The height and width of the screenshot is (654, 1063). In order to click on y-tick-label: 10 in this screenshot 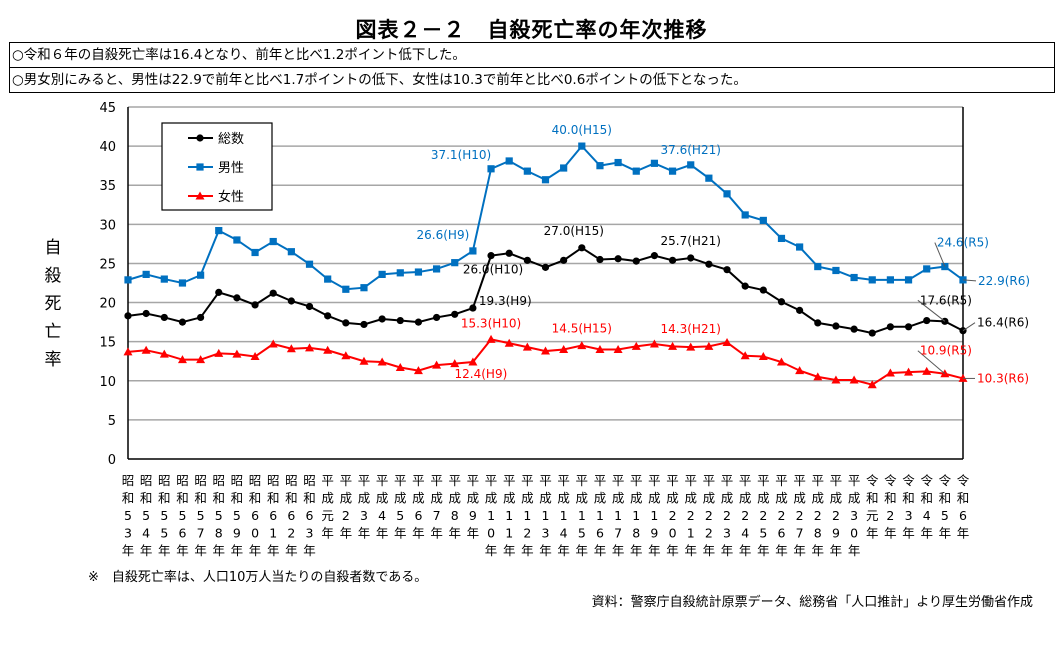, I will do `click(107, 382)`.